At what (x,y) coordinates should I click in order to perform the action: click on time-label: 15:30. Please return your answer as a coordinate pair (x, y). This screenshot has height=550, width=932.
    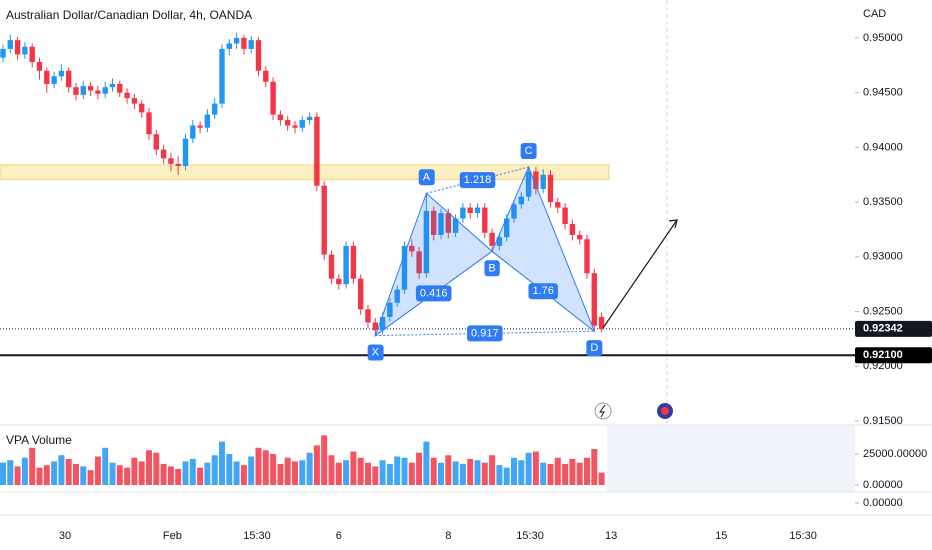
    Looking at the image, I should click on (530, 536).